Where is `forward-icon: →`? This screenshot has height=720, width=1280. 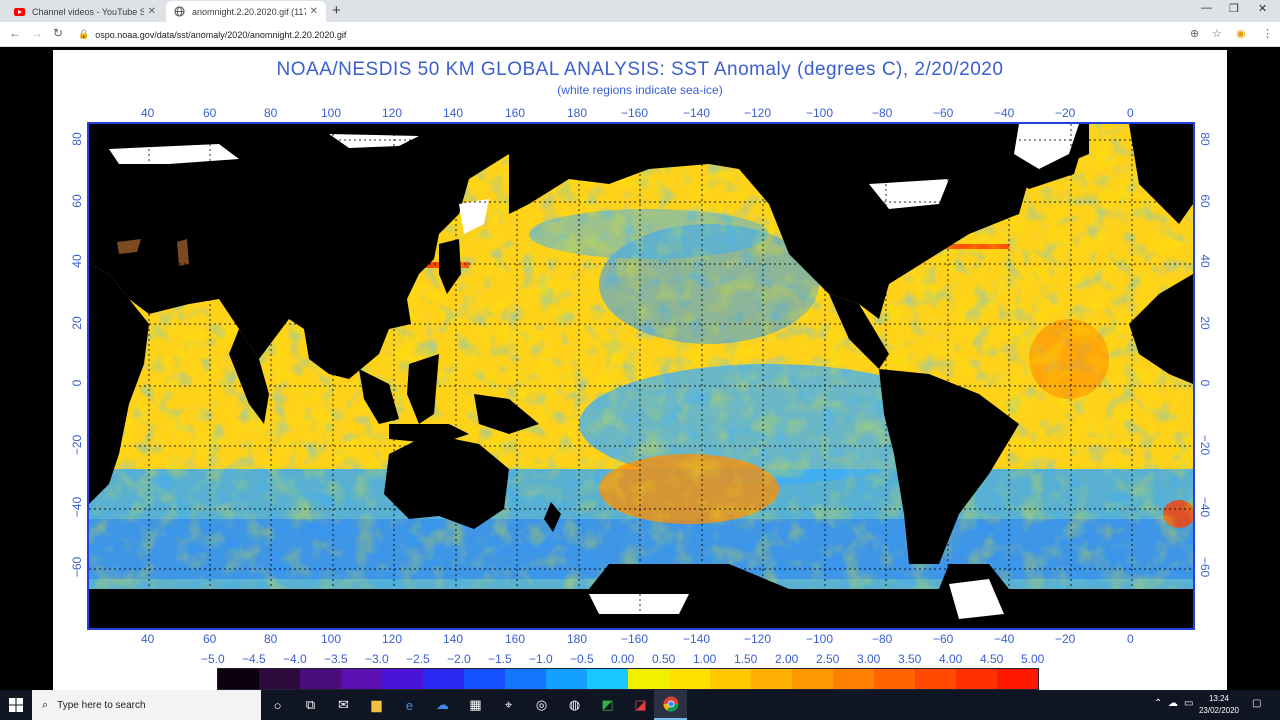
forward-icon: → is located at coordinates (37, 33).